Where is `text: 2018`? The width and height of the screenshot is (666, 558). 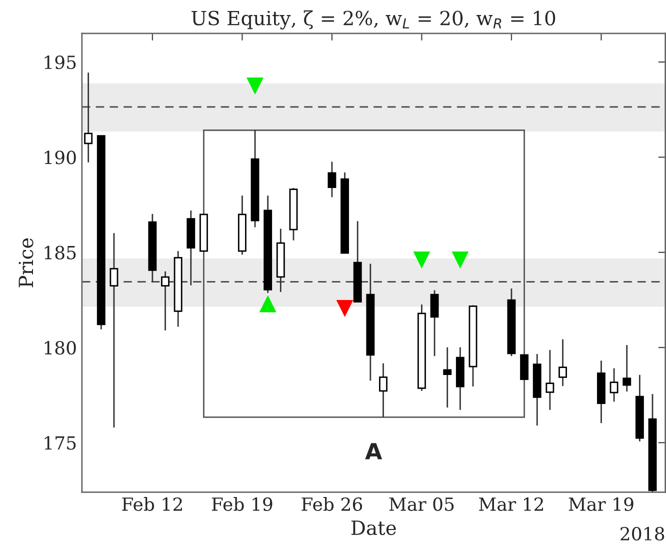 text: 2018 is located at coordinates (642, 533).